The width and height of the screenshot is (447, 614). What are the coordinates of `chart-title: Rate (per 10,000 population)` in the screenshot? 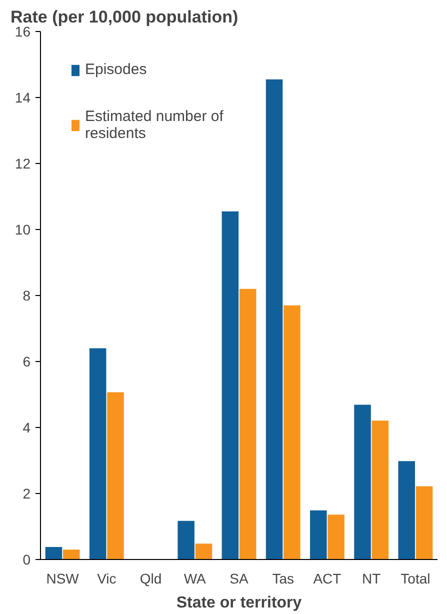 It's located at (124, 17).